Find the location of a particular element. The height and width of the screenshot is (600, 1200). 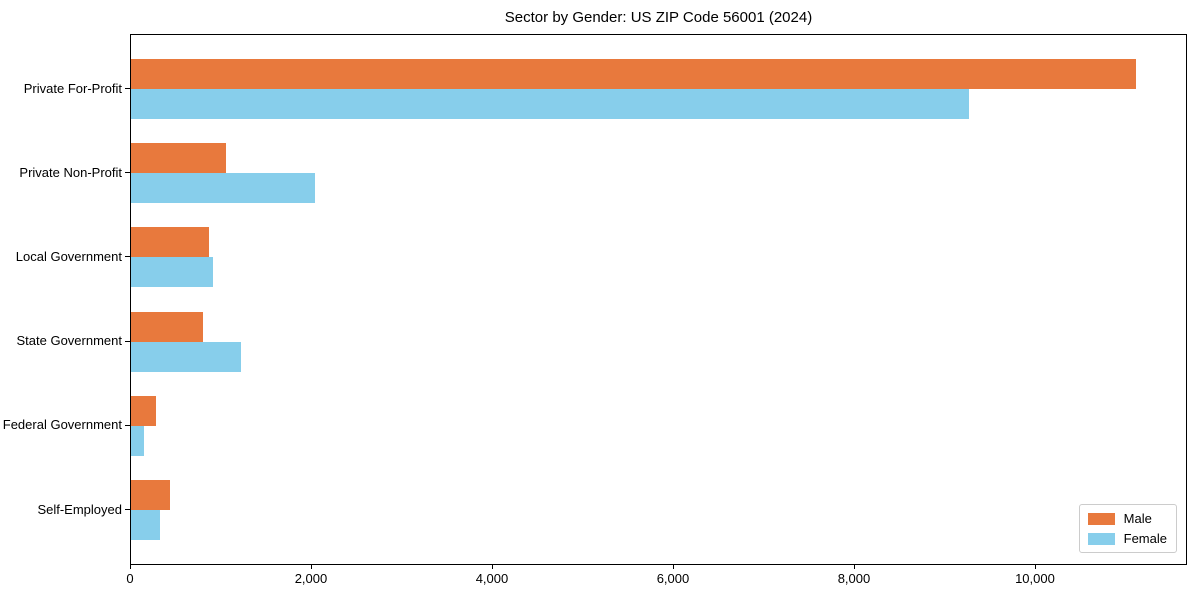

x-tick-label-10-000: 10,000 is located at coordinates (1035, 578).